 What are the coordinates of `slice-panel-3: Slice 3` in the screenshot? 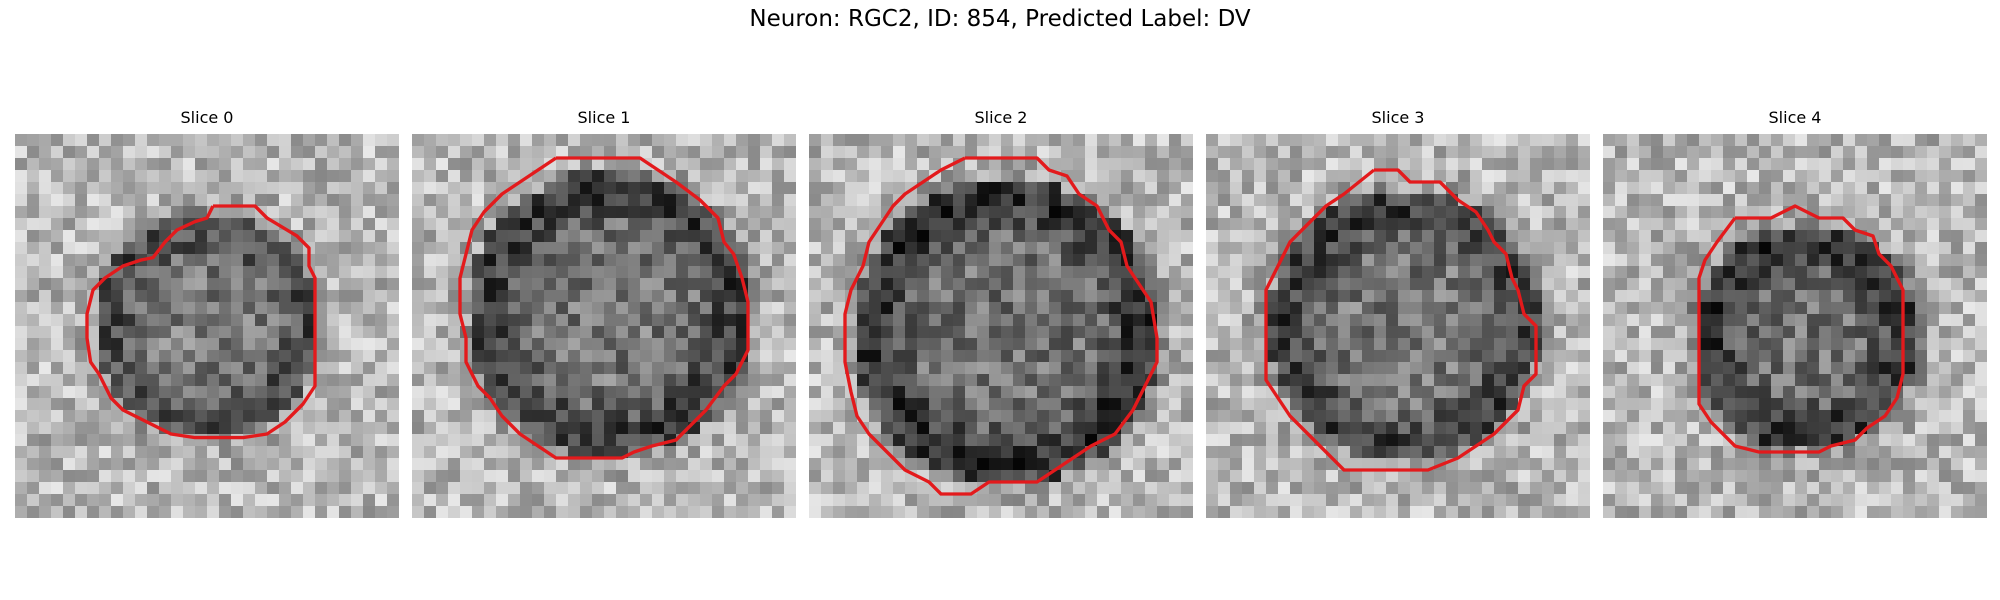 It's located at (1398, 313).